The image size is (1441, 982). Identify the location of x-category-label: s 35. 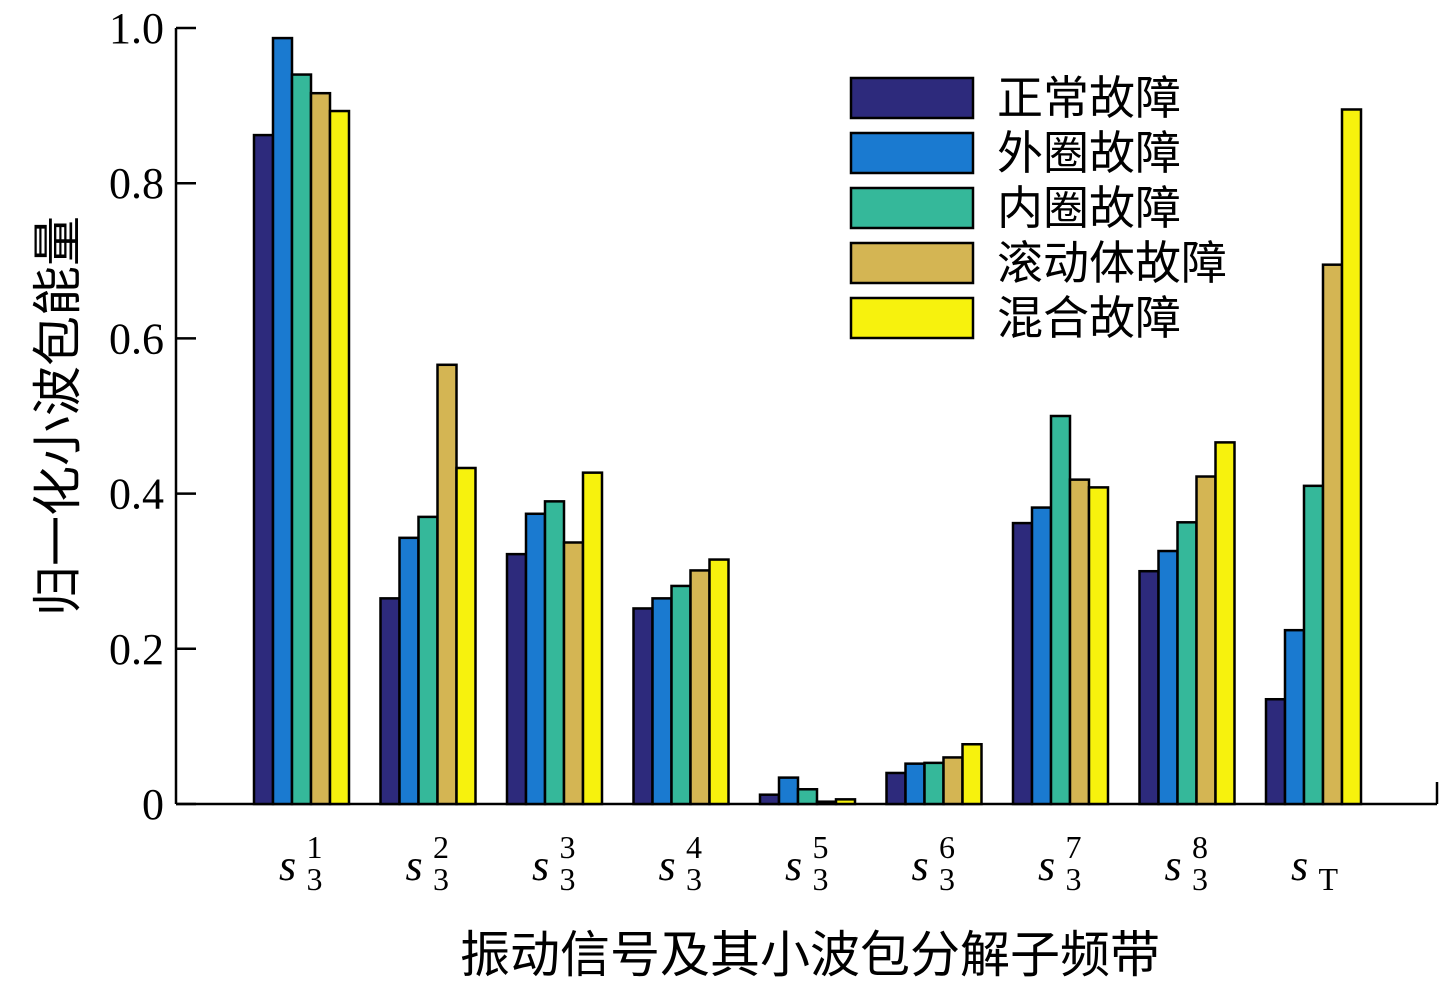
(807, 863).